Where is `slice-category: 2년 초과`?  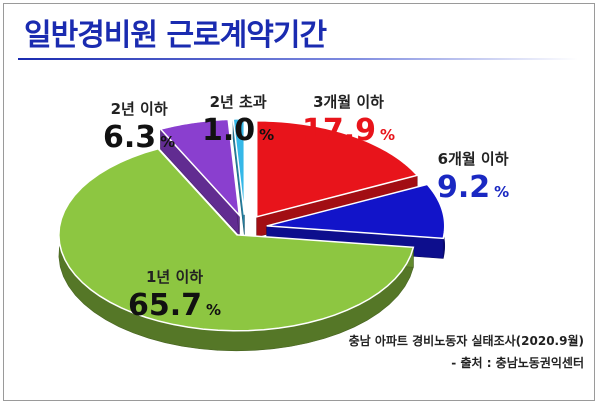
slice-category: 2년 초과 is located at coordinates (238, 102).